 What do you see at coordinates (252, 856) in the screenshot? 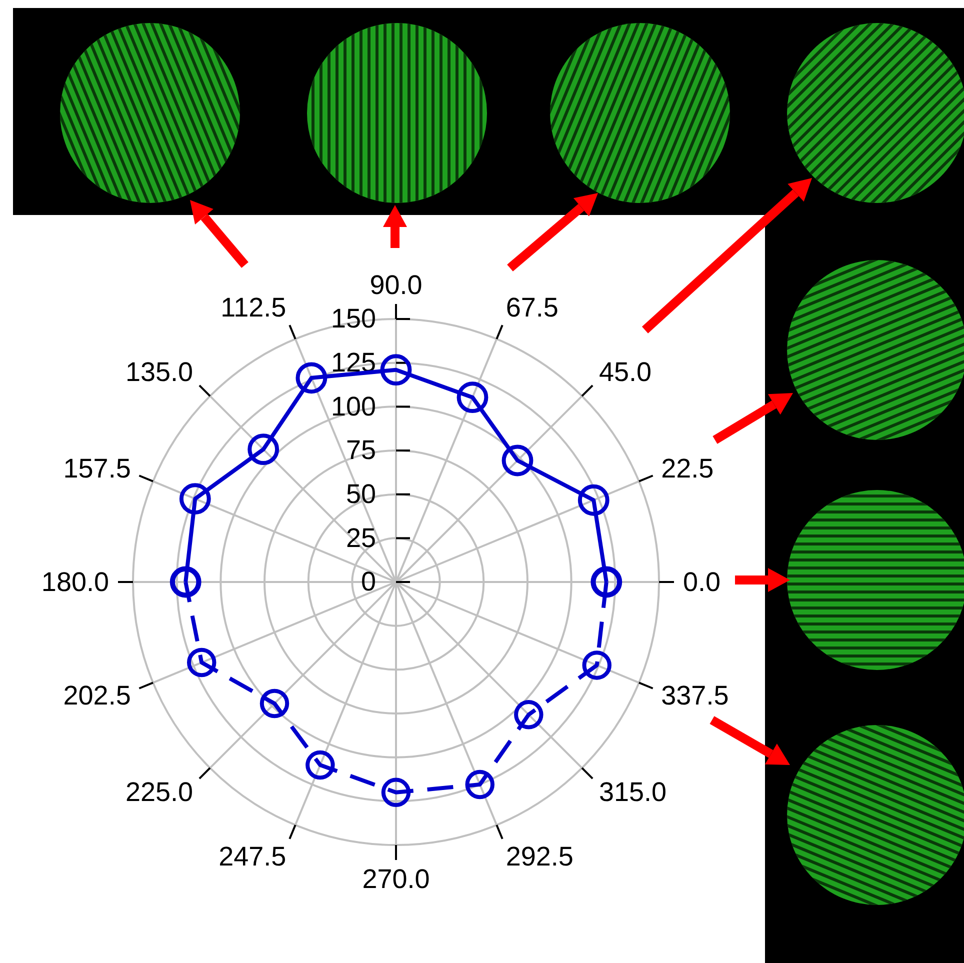
I see `spoke-label: 247.5` at bounding box center [252, 856].